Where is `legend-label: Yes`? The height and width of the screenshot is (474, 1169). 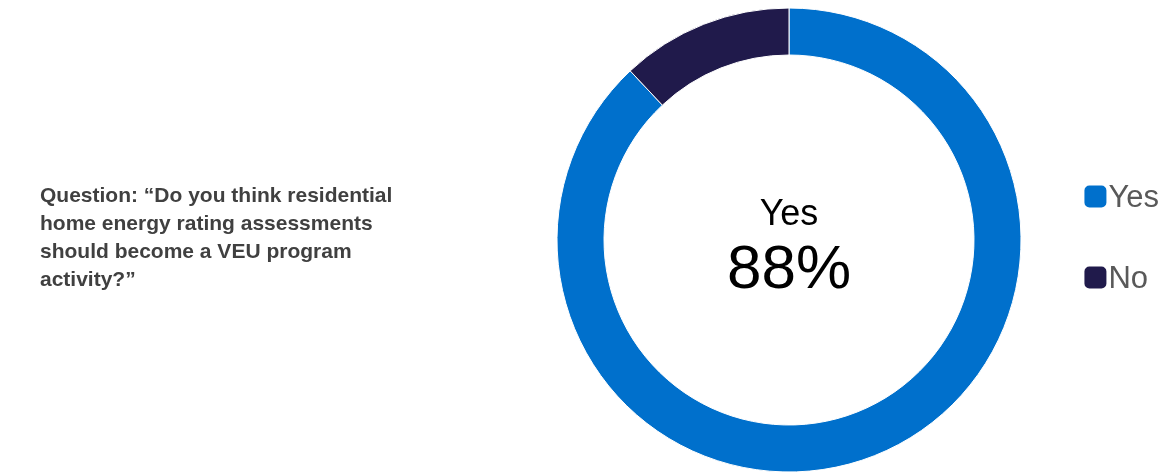 legend-label: Yes is located at coordinates (1134, 196).